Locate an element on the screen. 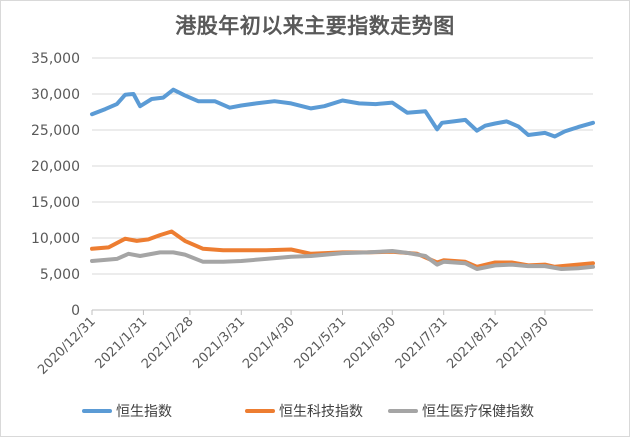 This screenshot has width=630, height=437. y-tick-label: 25,000 is located at coordinates (55, 131).